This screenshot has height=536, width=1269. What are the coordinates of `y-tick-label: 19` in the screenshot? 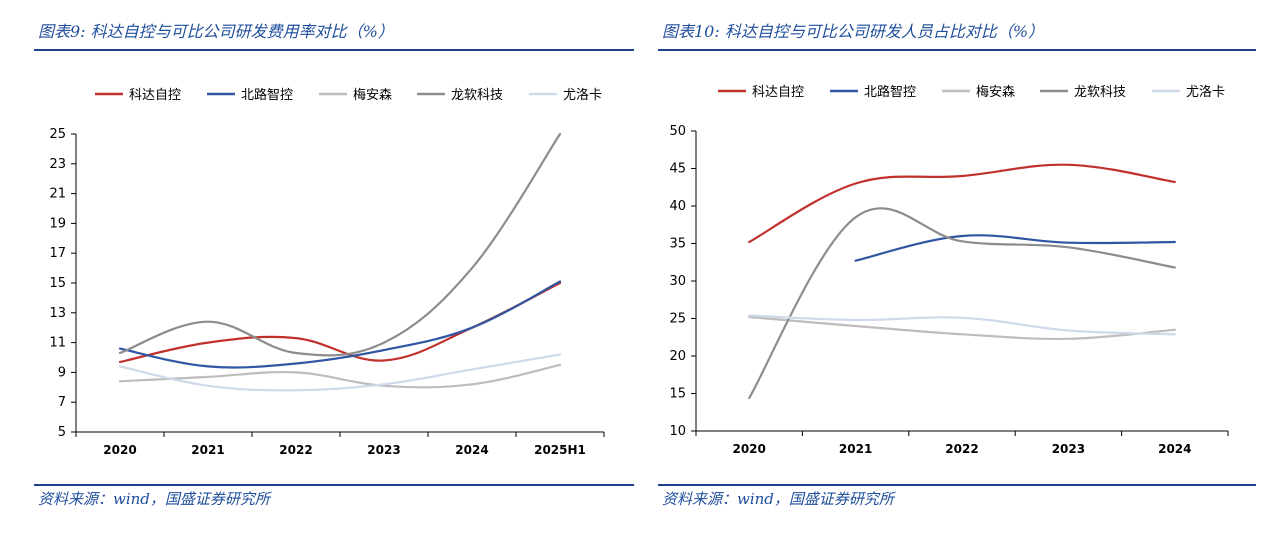 It's located at (57, 223).